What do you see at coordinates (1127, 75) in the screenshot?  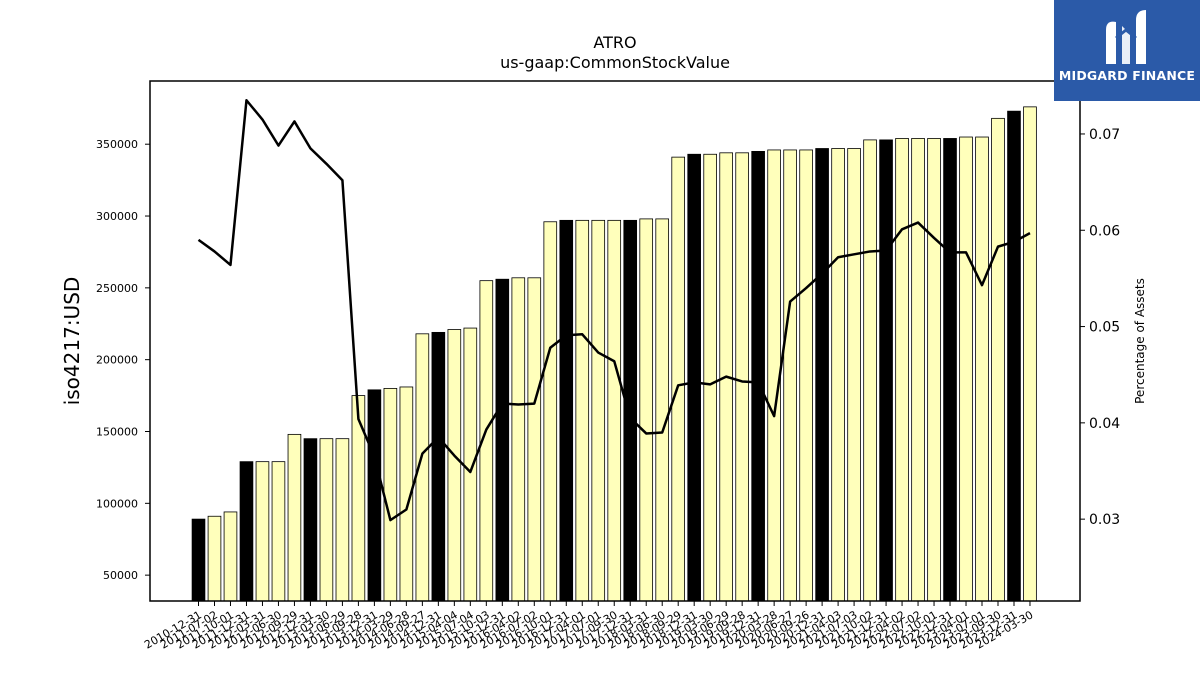 I see `logo-text: MIDGARD FINANCE` at bounding box center [1127, 75].